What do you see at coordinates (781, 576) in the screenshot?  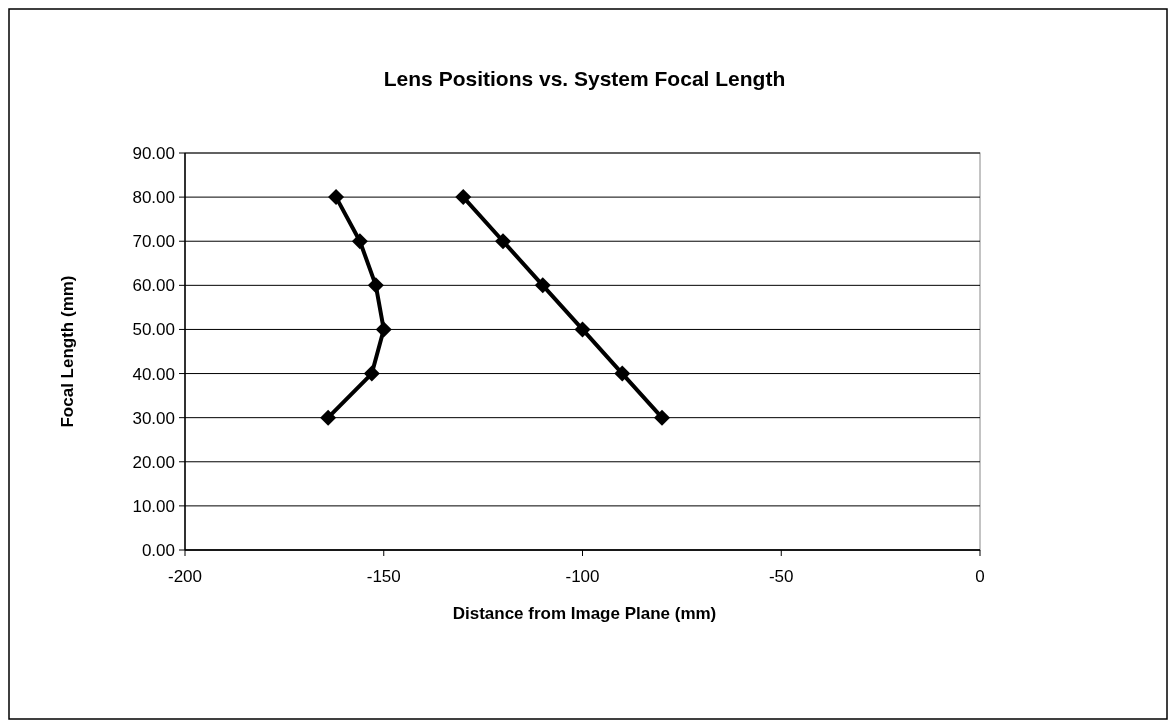 I see `x-tick-label: -50` at bounding box center [781, 576].